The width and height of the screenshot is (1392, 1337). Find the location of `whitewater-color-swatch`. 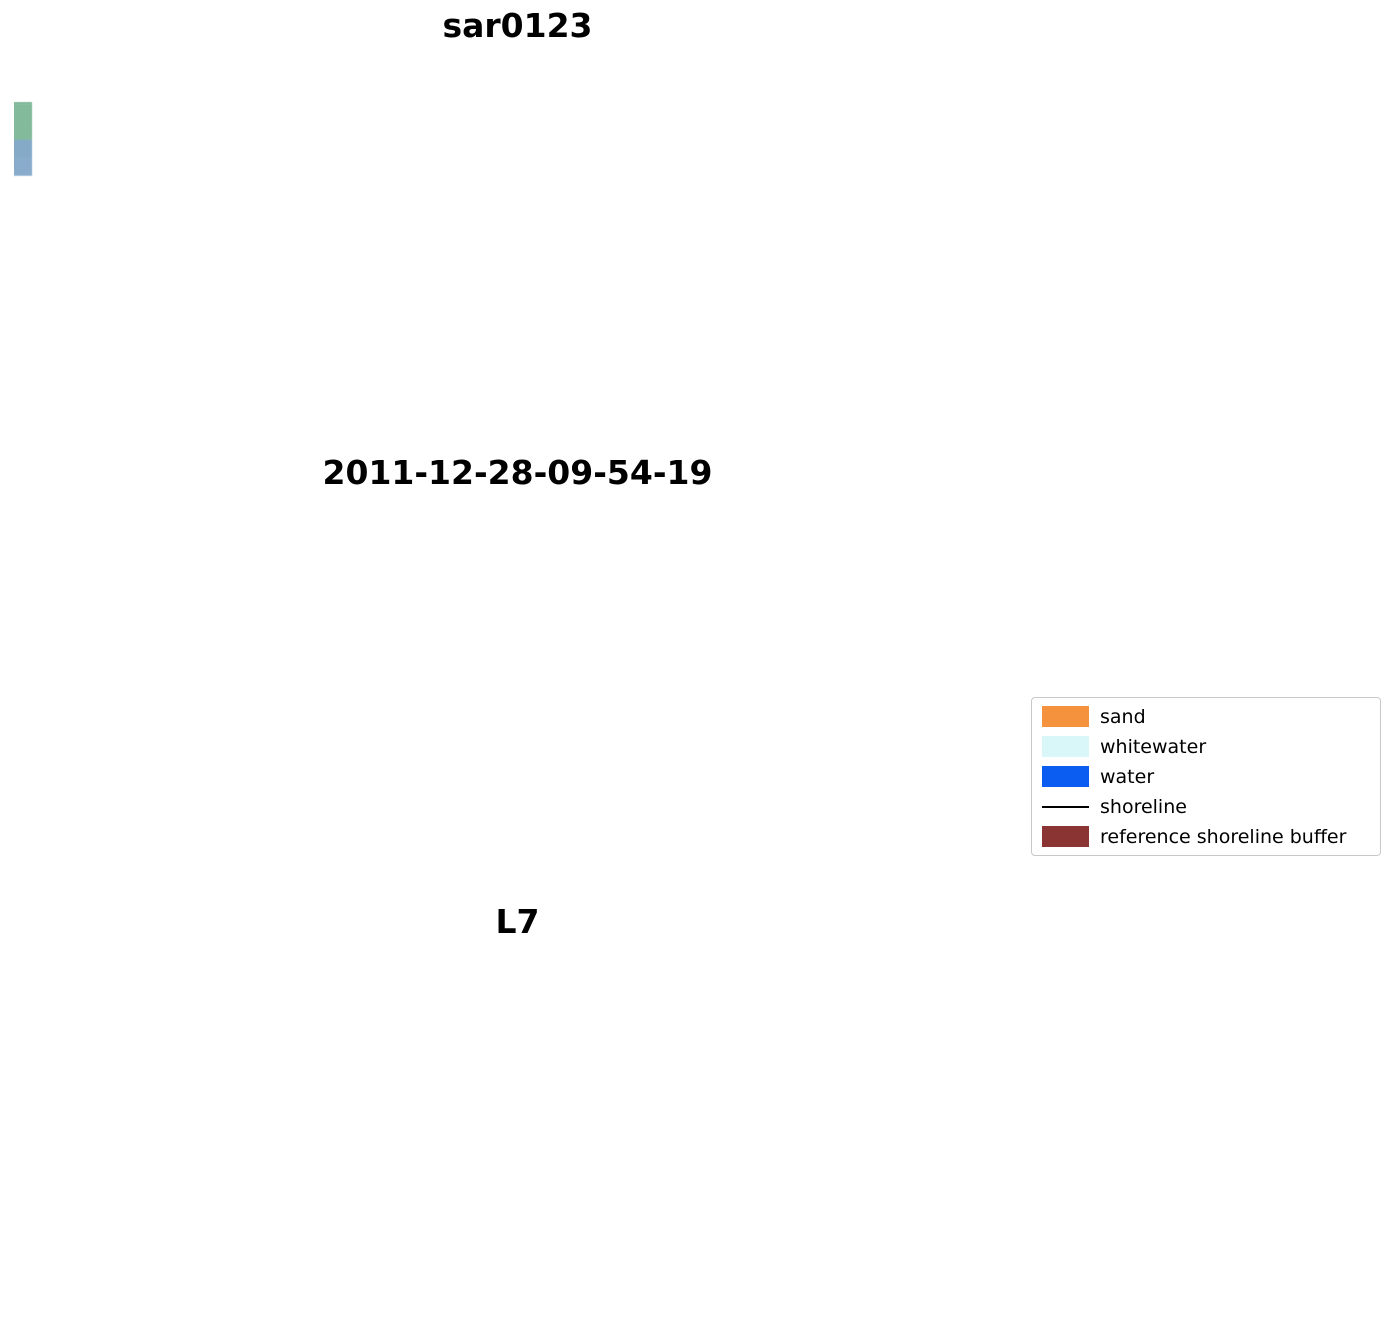

whitewater-color-swatch is located at coordinates (1065, 746).